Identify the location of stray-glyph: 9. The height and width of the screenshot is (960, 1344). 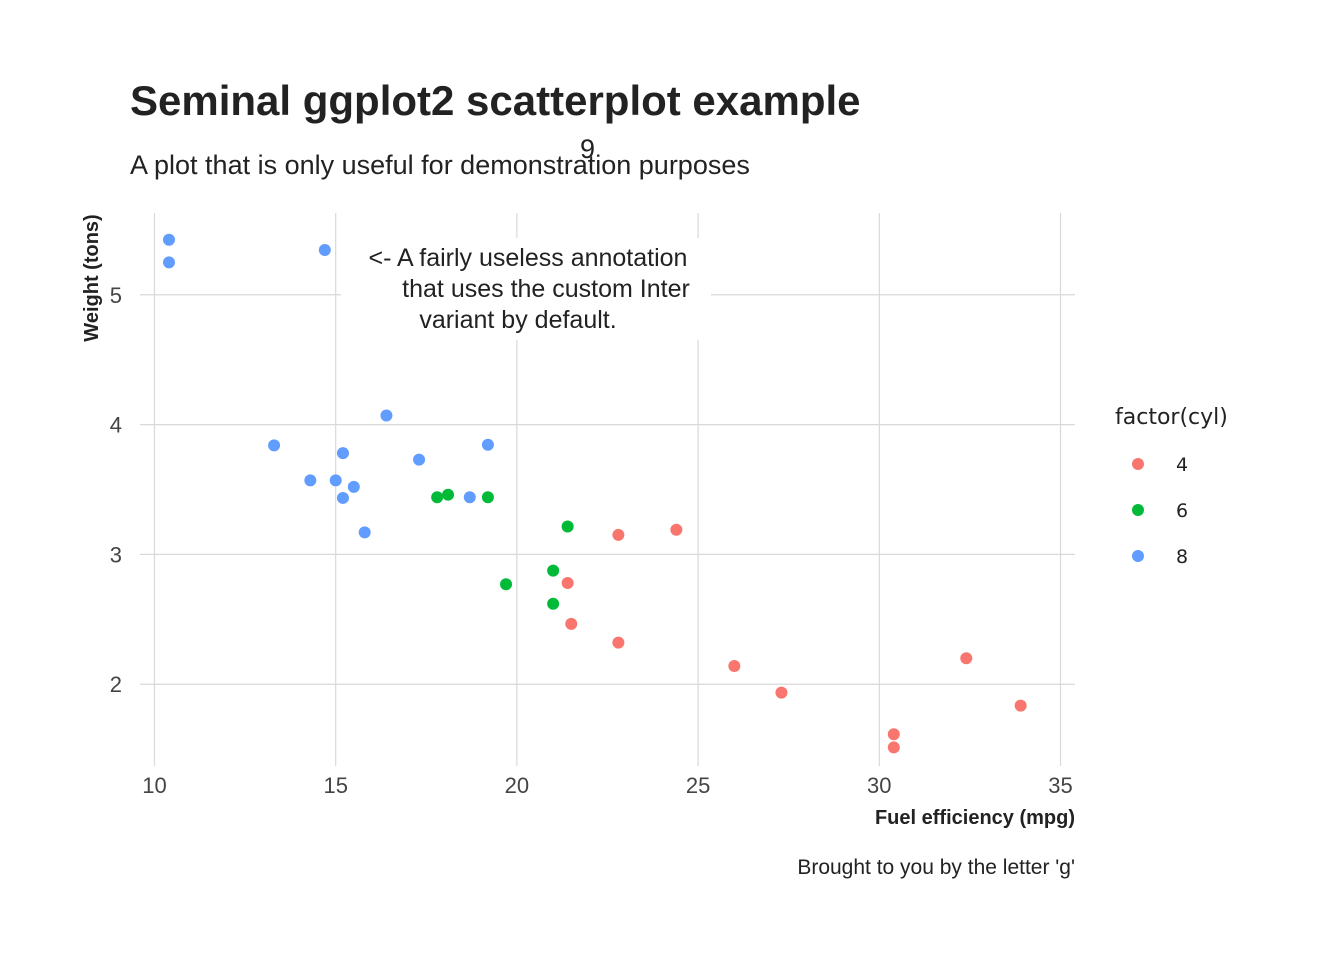
(587, 149).